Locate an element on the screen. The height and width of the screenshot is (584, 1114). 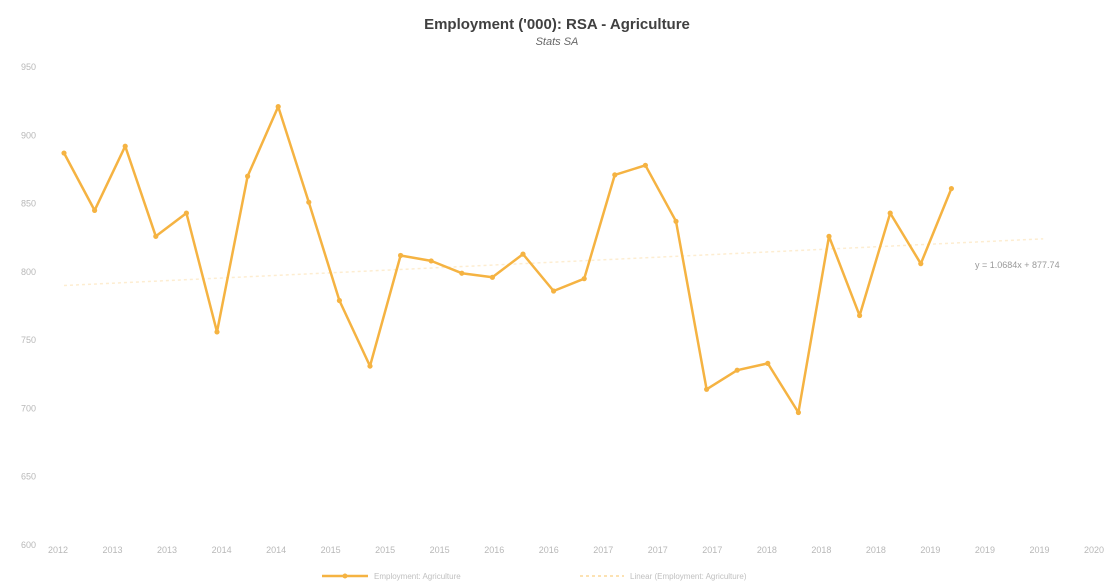
legend-label-trend: Linear (Employment: Agriculture) is located at coordinates (688, 576).